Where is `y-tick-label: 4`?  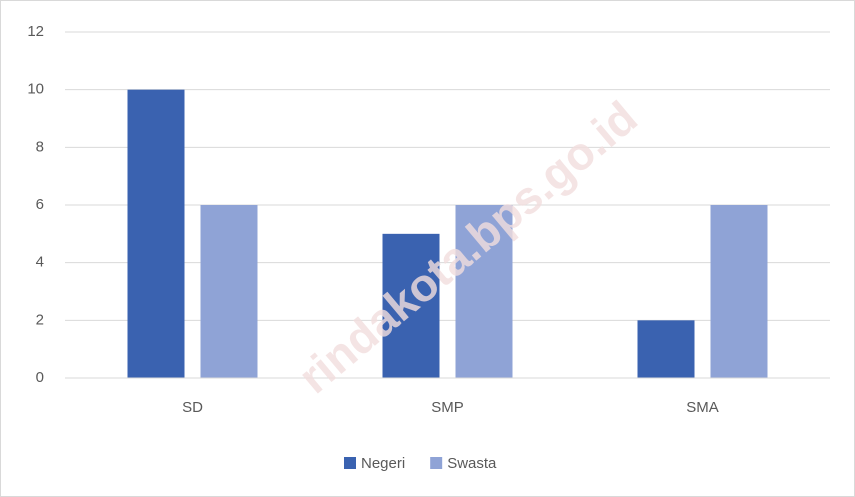 y-tick-label: 4 is located at coordinates (40, 262).